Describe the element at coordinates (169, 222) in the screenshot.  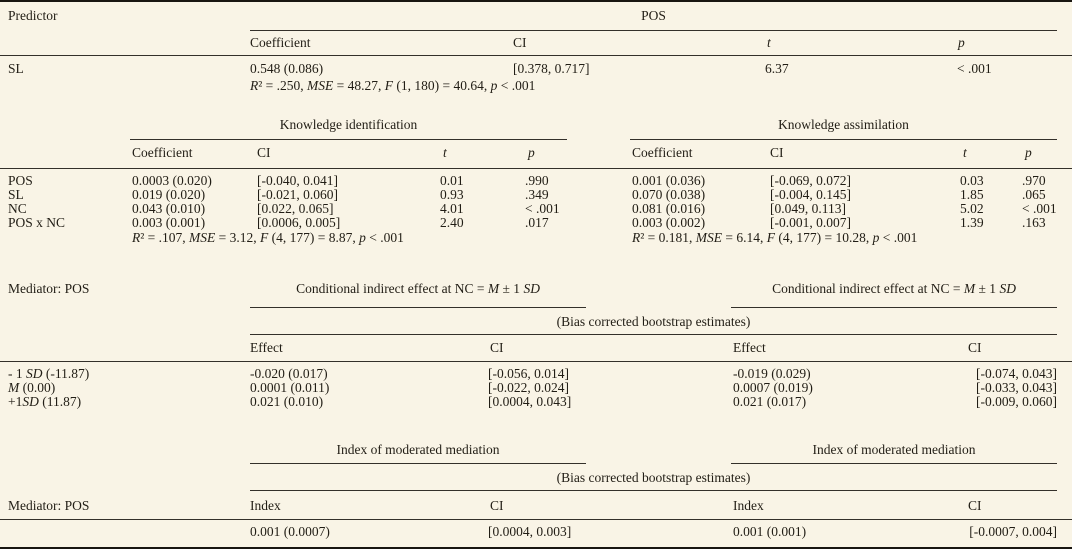
I see `cell-coefficient: 0.003 (0.001)` at that location.